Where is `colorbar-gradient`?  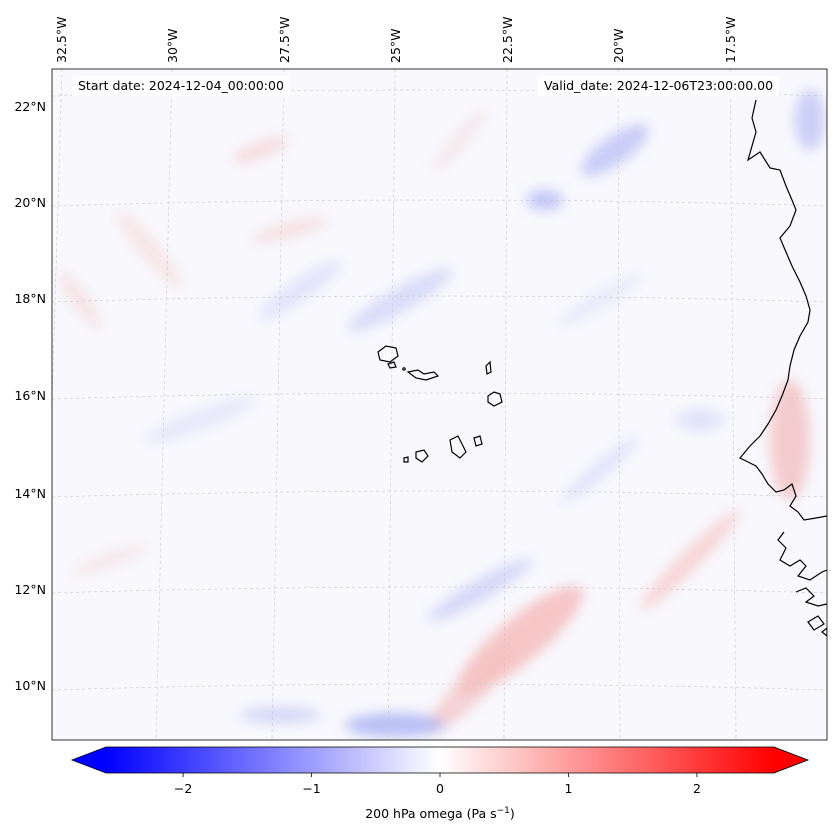
colorbar-gradient is located at coordinates (440, 760).